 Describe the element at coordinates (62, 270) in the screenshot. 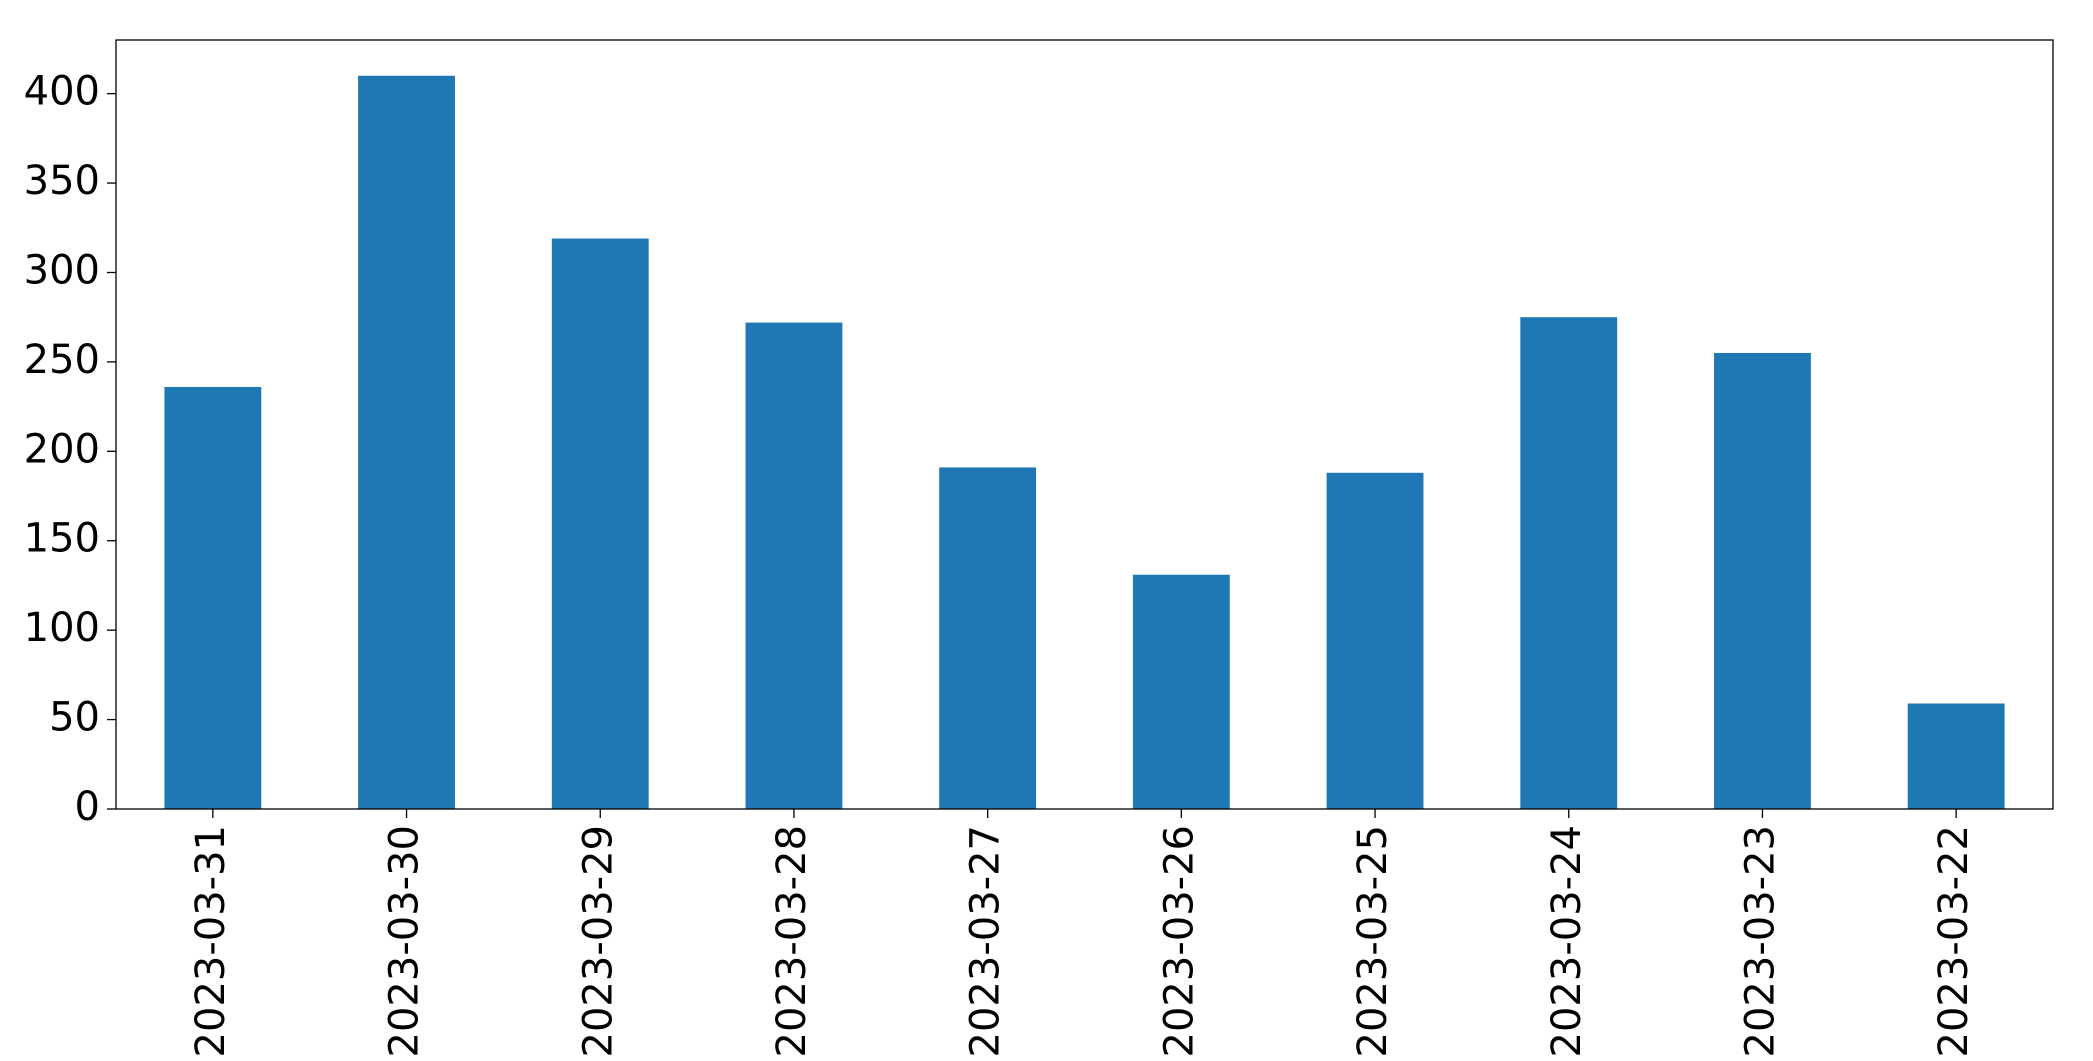

I see `y-tick-label: 300` at that location.